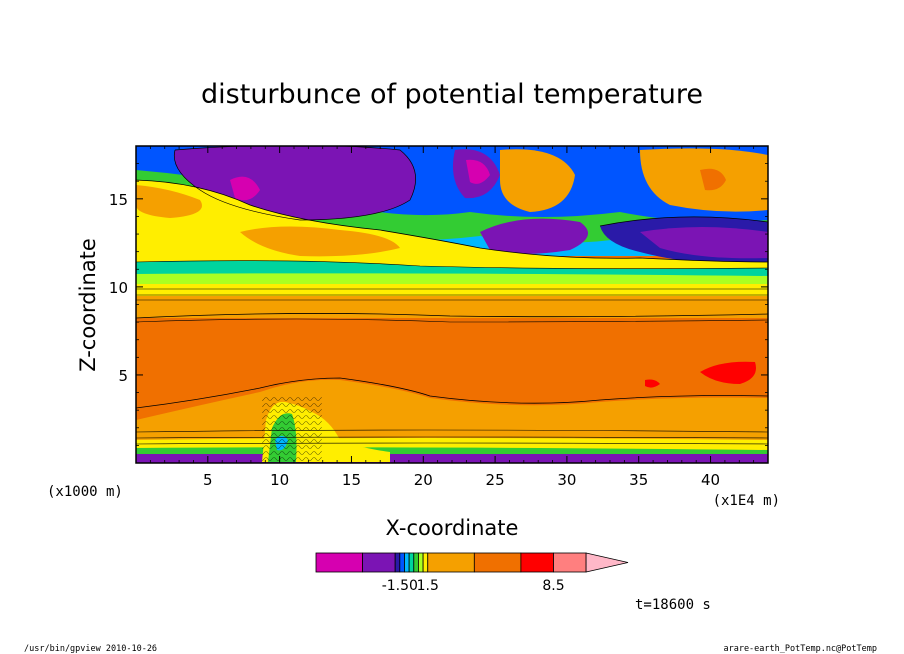 Image resolution: width=904 pixels, height=654 pixels. I want to click on x-tick-label: 35, so click(638, 480).